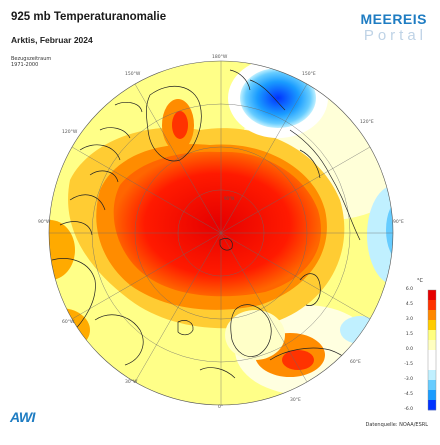 This screenshot has height=445, width=440. Describe the element at coordinates (220, 57) in the screenshot. I see `lon-label-180: 180°W` at that location.